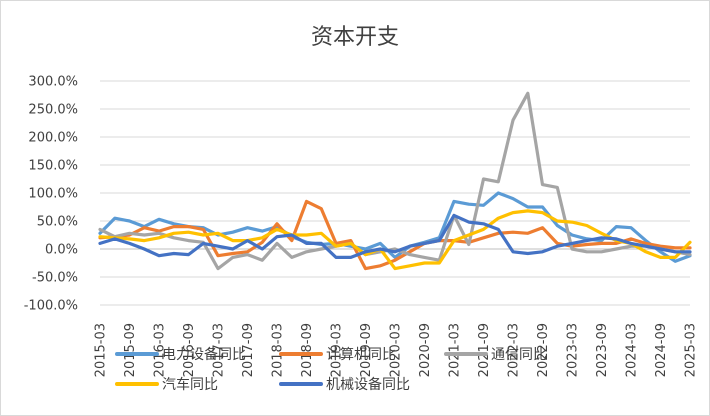 This screenshot has width=710, height=416. Describe the element at coordinates (53, 110) in the screenshot. I see `y-tick-label: 250.0%` at that location.